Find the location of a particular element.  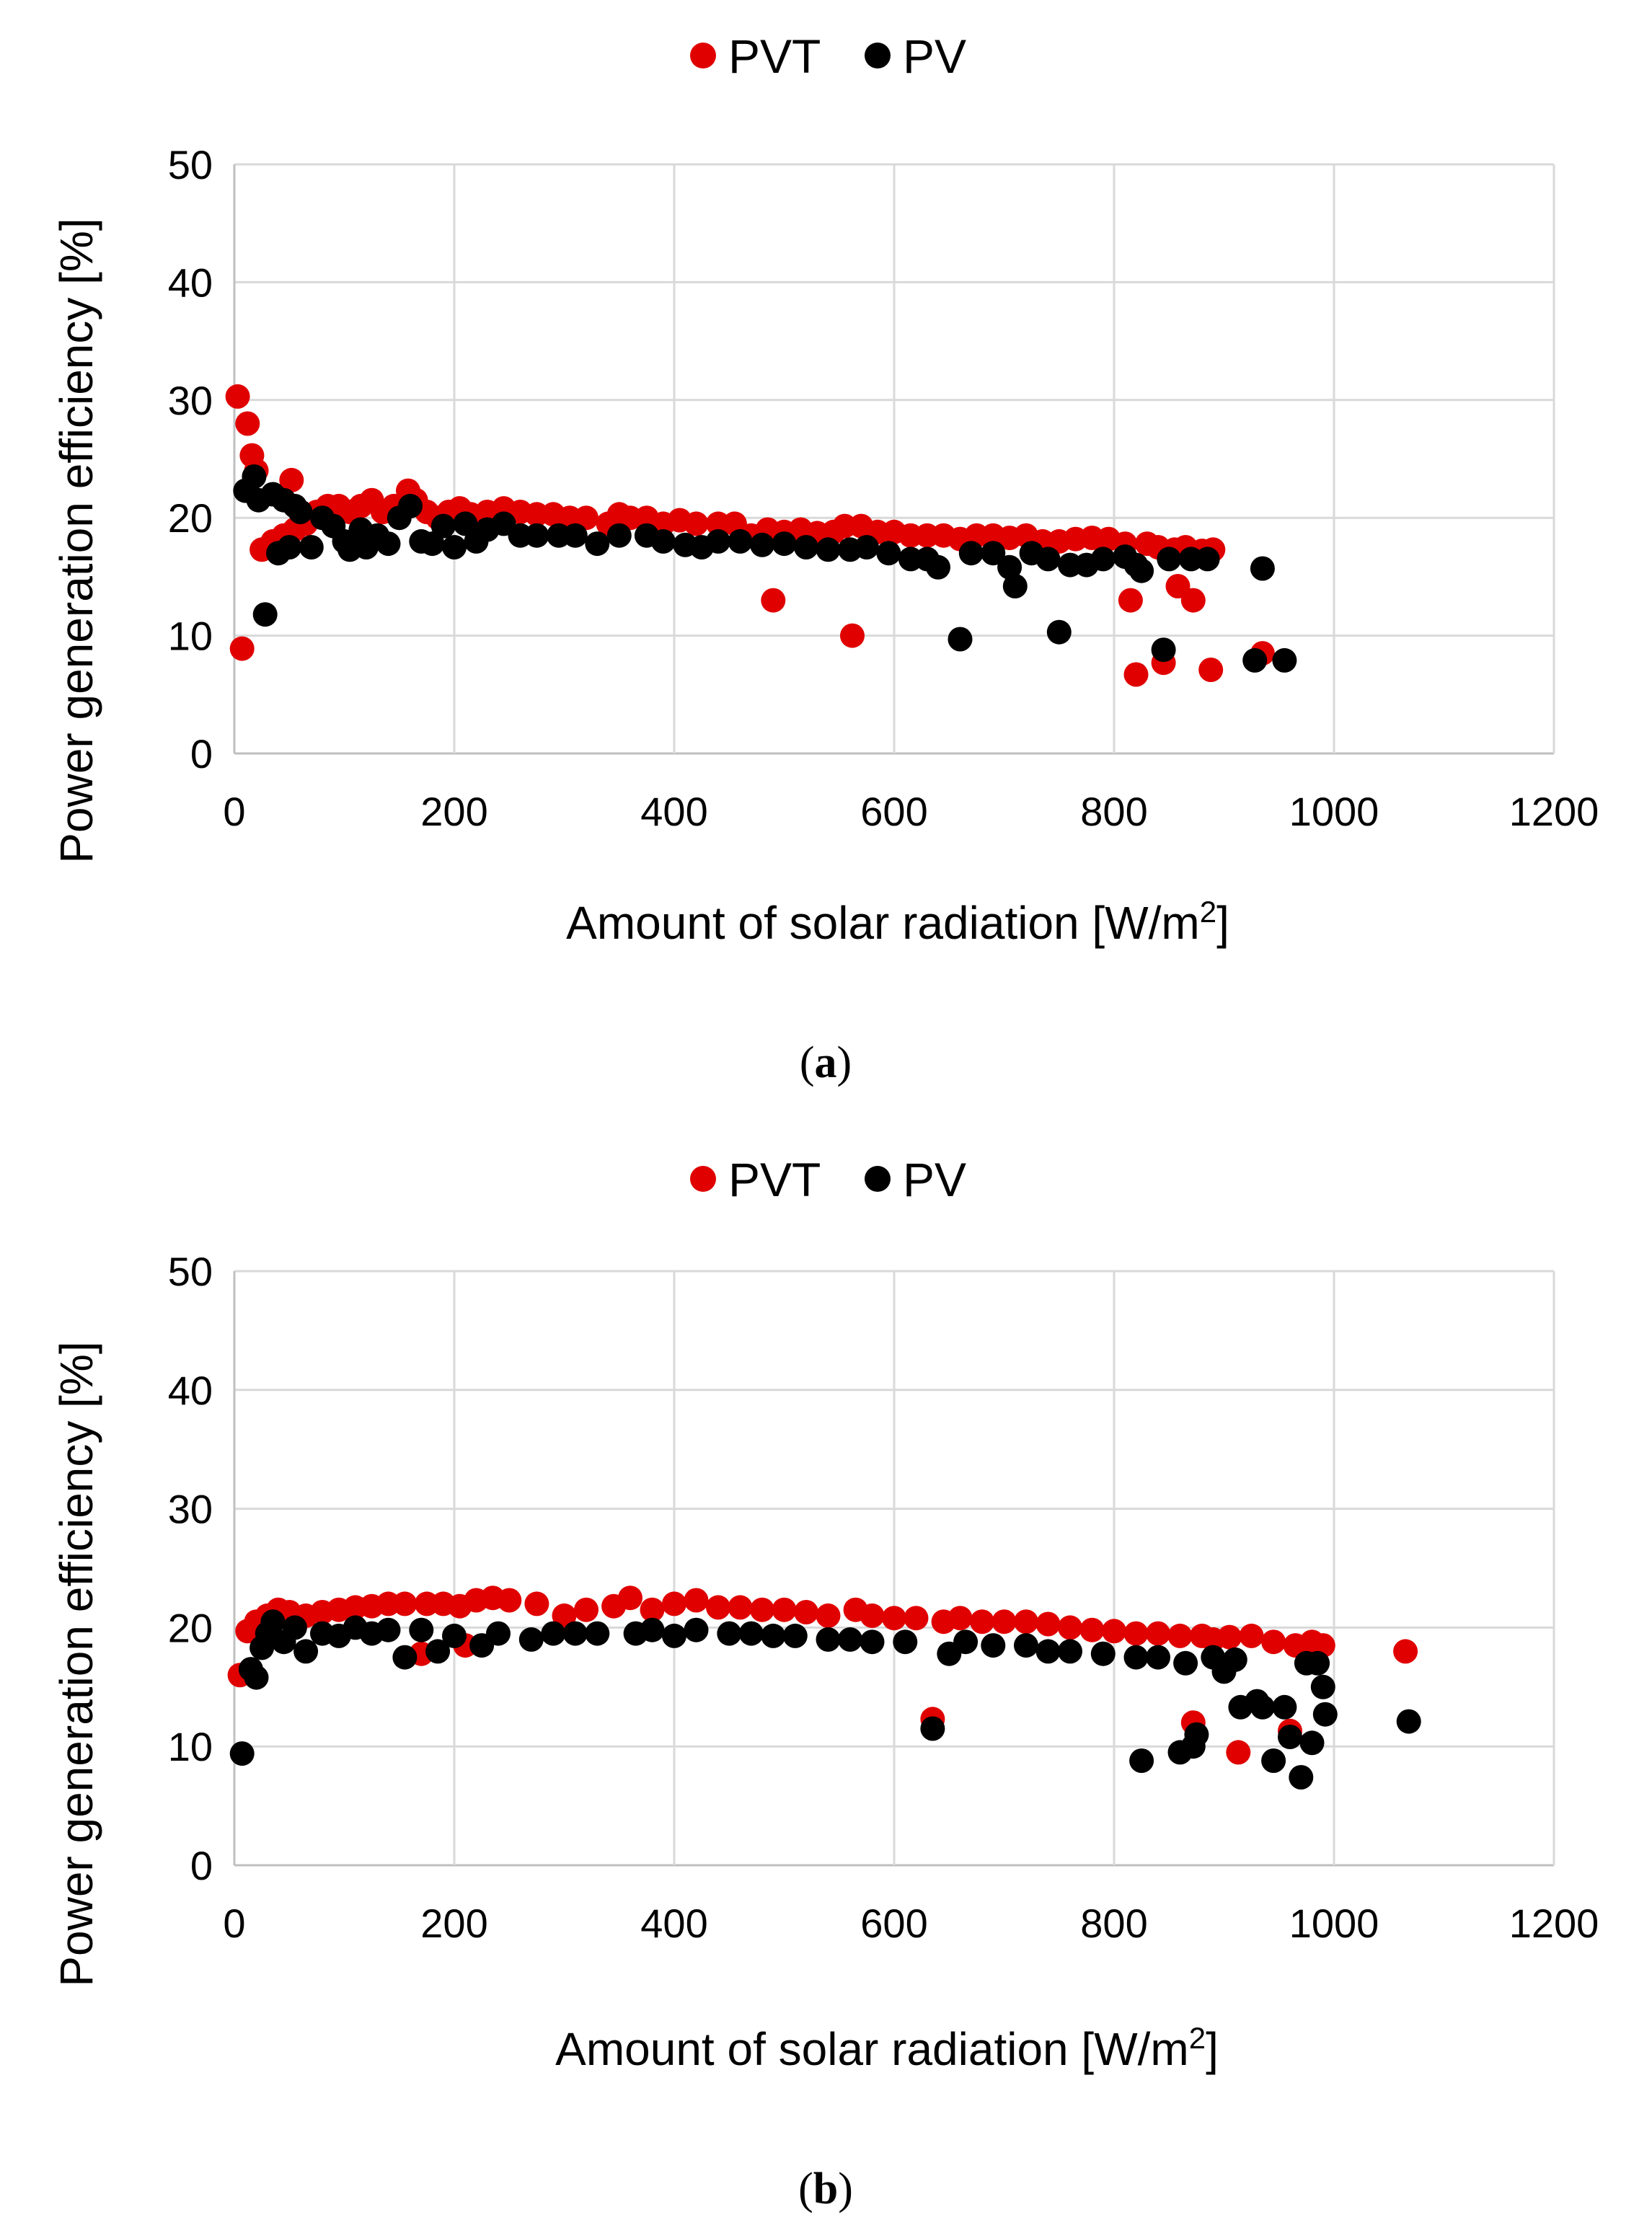

y-tick-label-10-b: 10 is located at coordinates (190, 1746).